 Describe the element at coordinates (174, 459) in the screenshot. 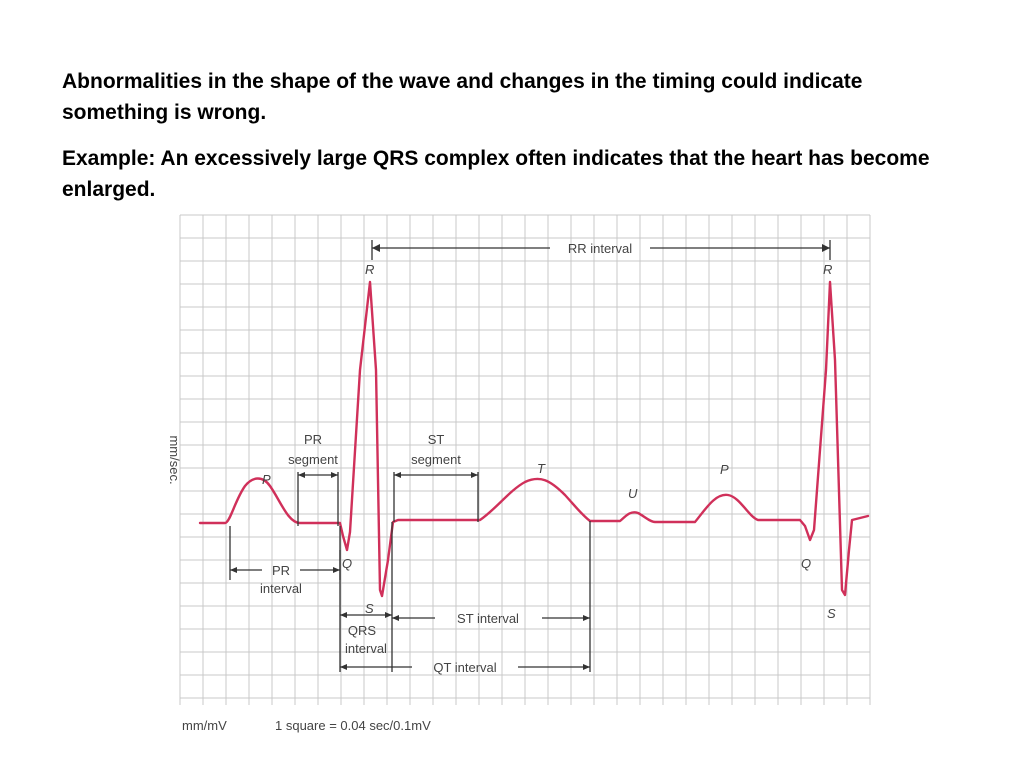

I see `y-axis-label: mm/sec.` at that location.